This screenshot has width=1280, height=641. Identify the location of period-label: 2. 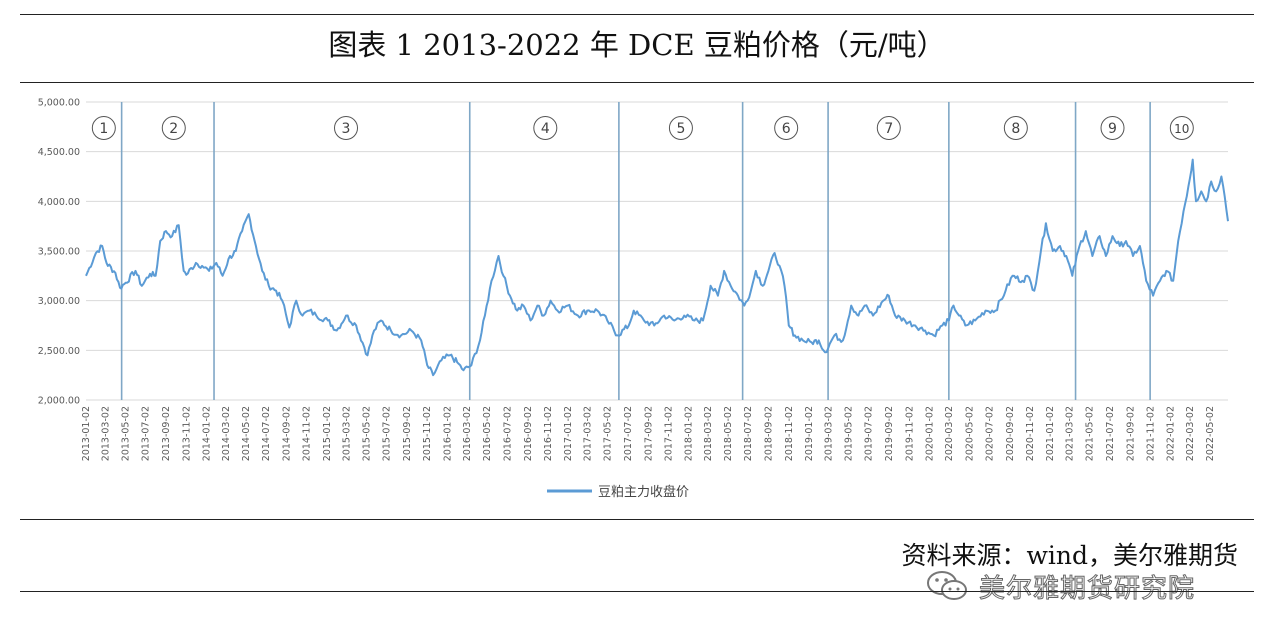
(173, 128).